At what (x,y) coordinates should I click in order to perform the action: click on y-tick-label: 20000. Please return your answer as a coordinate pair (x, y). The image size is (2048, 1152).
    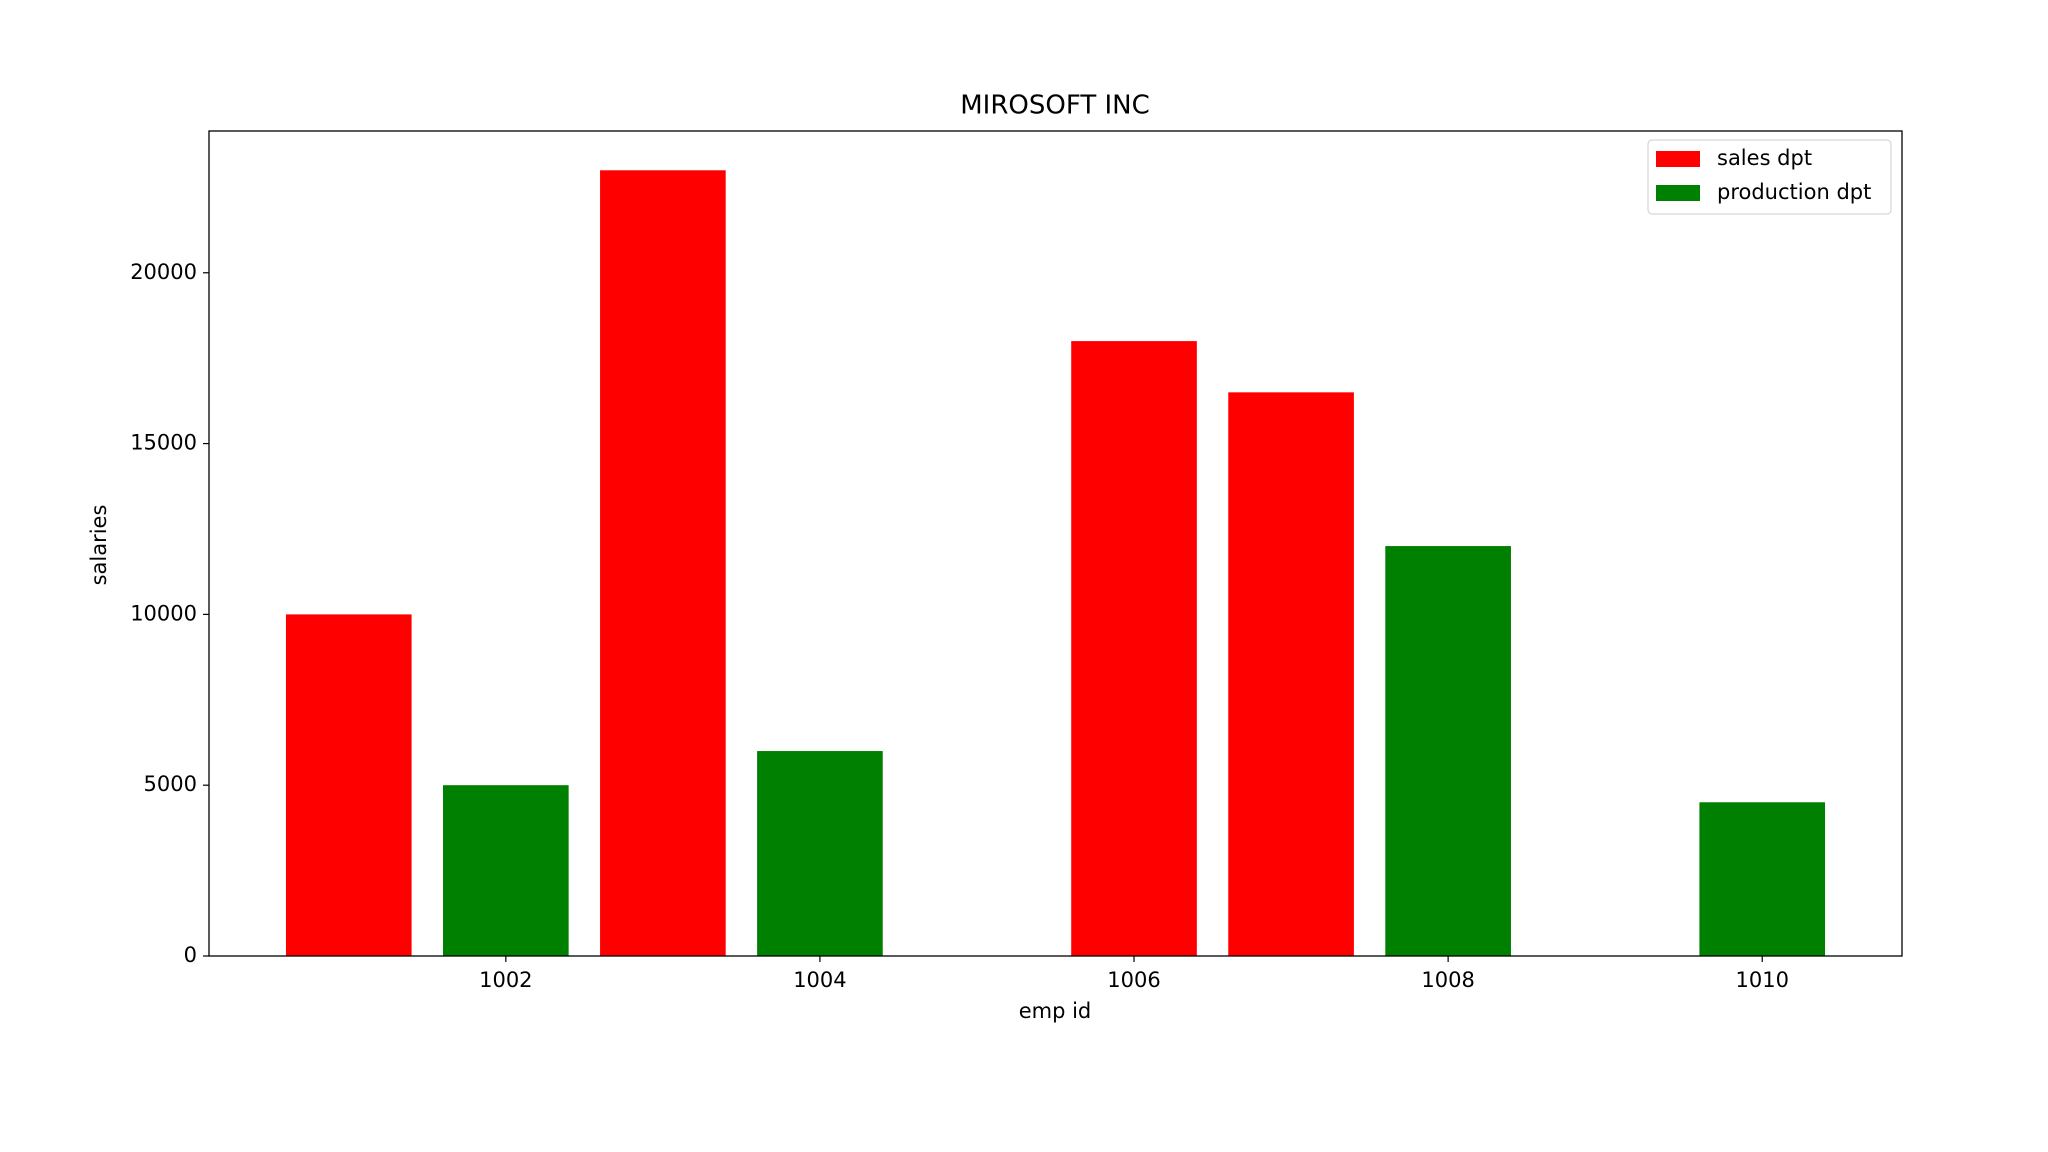
    Looking at the image, I should click on (163, 272).